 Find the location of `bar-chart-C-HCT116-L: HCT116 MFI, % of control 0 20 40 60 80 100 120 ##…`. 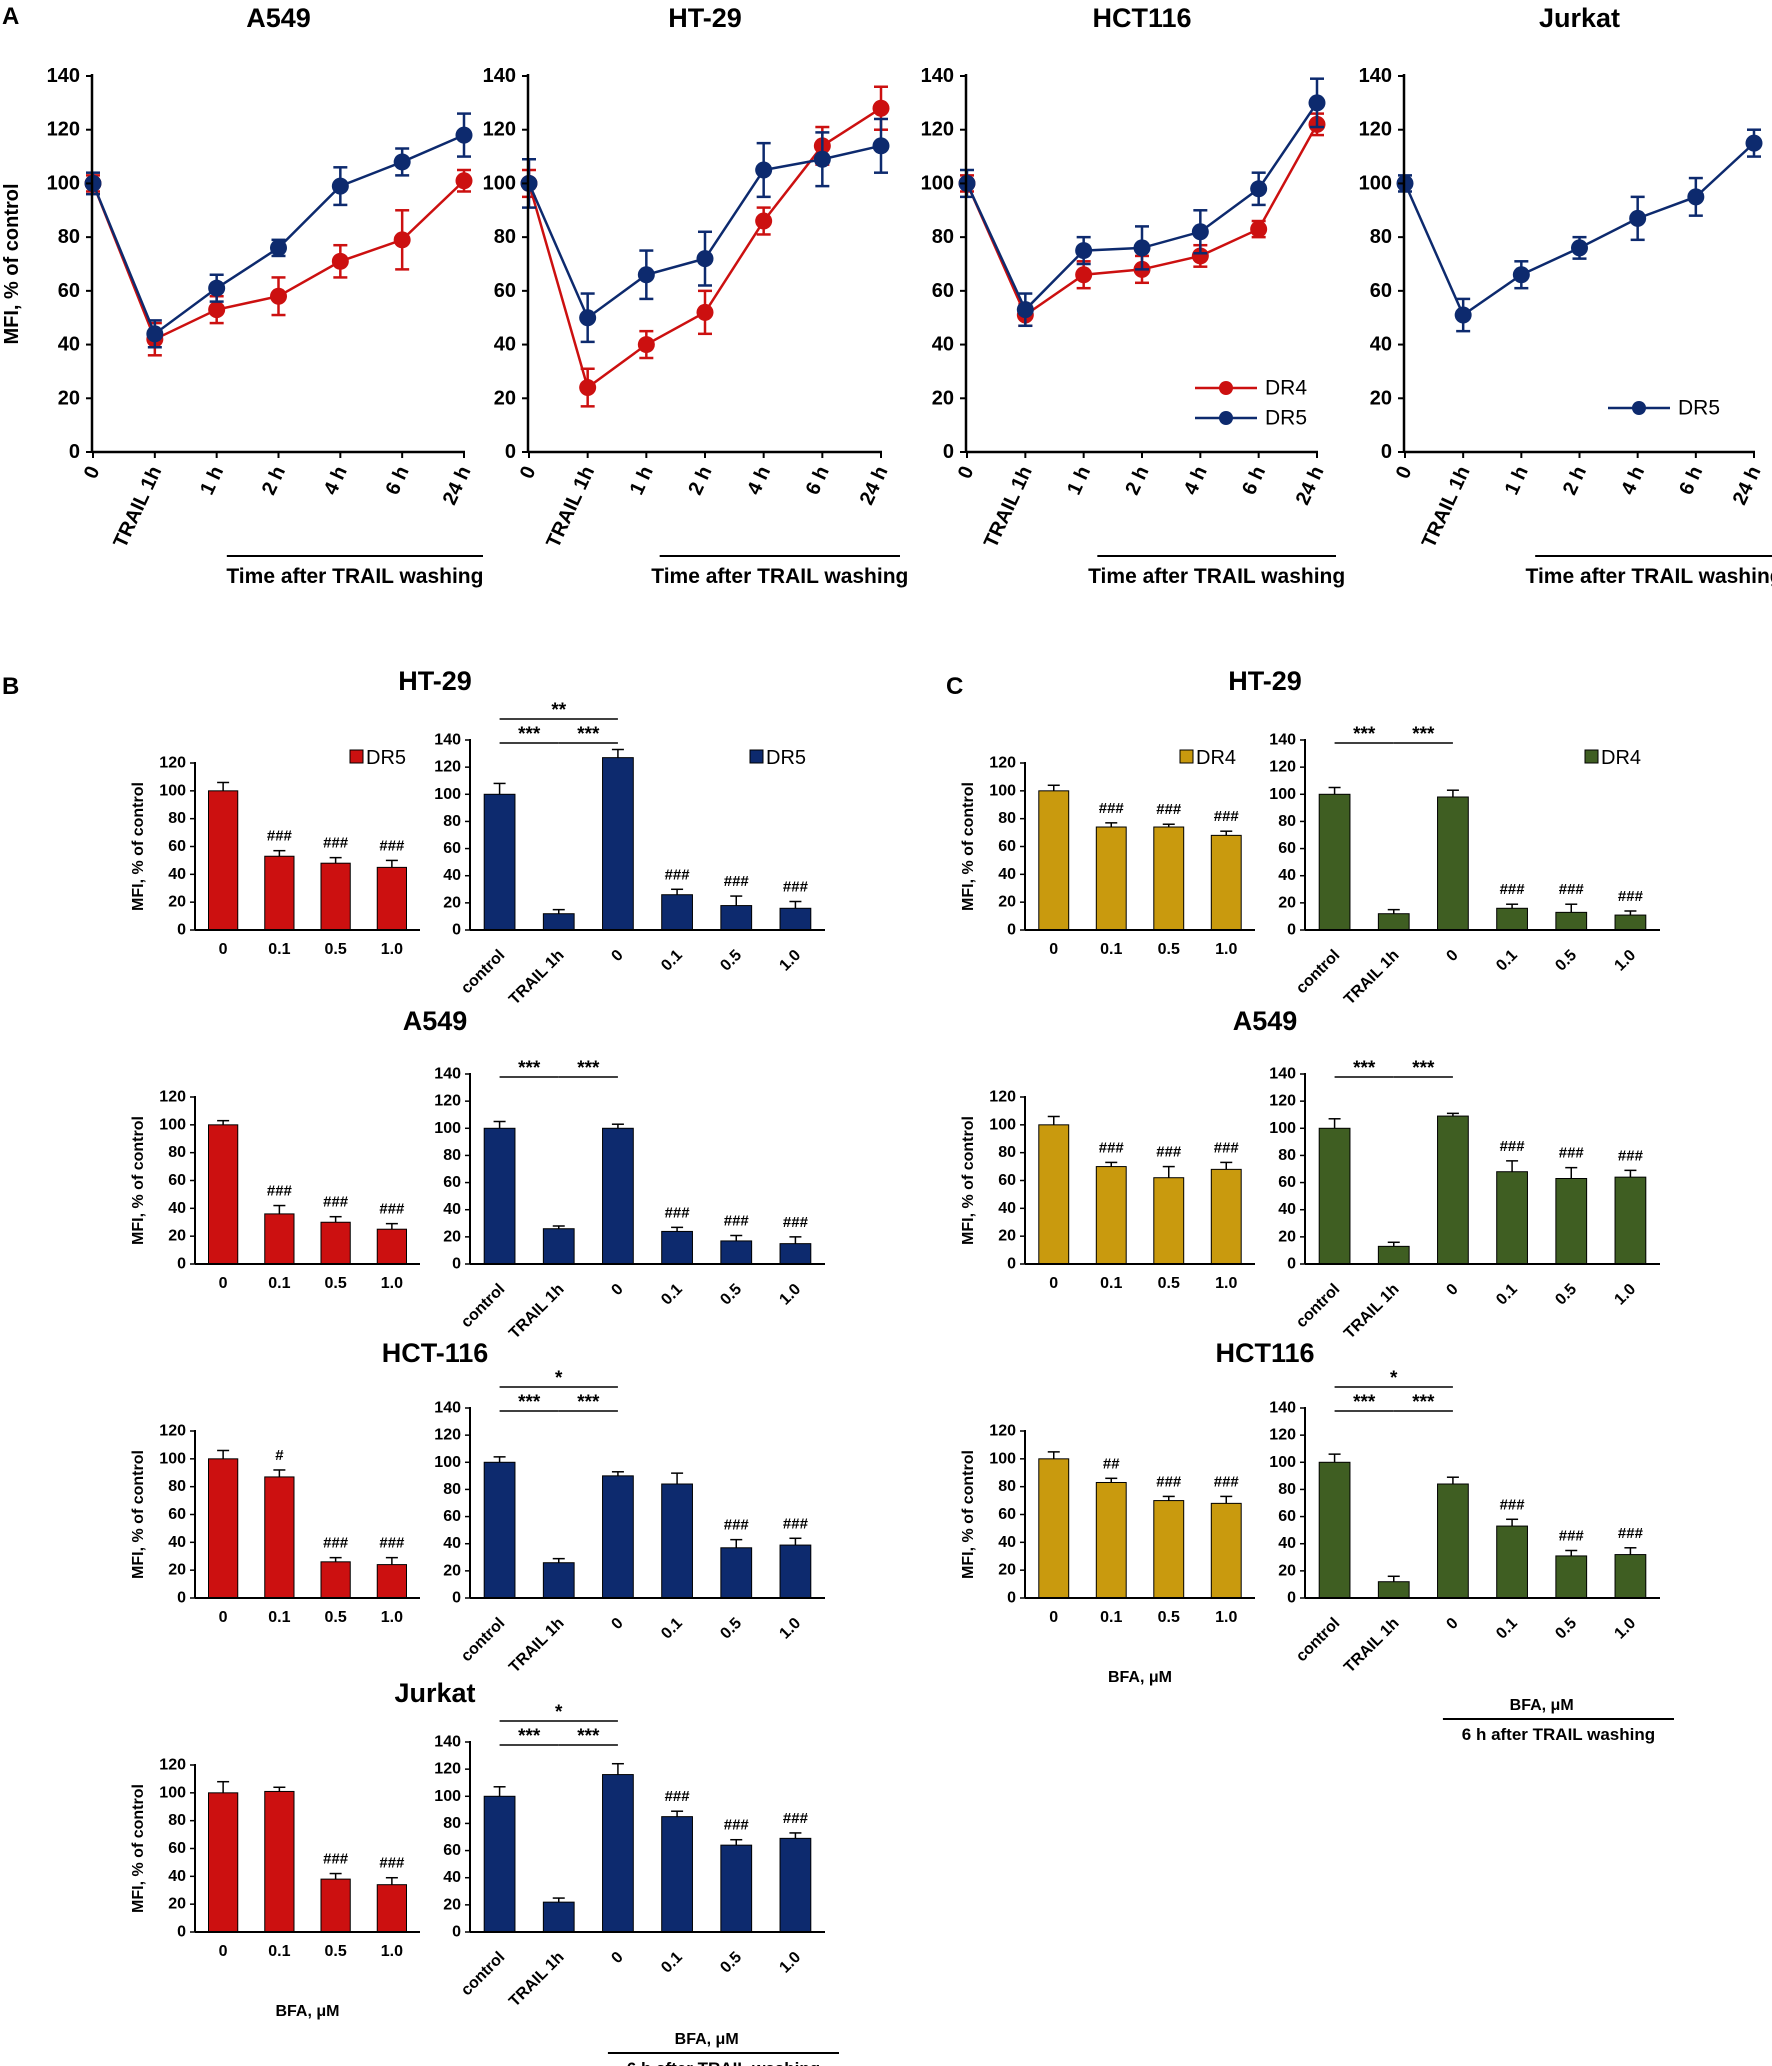

bar-chart-C-HCT116-L: HCT116 MFI, % of control 0 20 40 60 80 100 120 ##… is located at coordinates (1137, 1512).